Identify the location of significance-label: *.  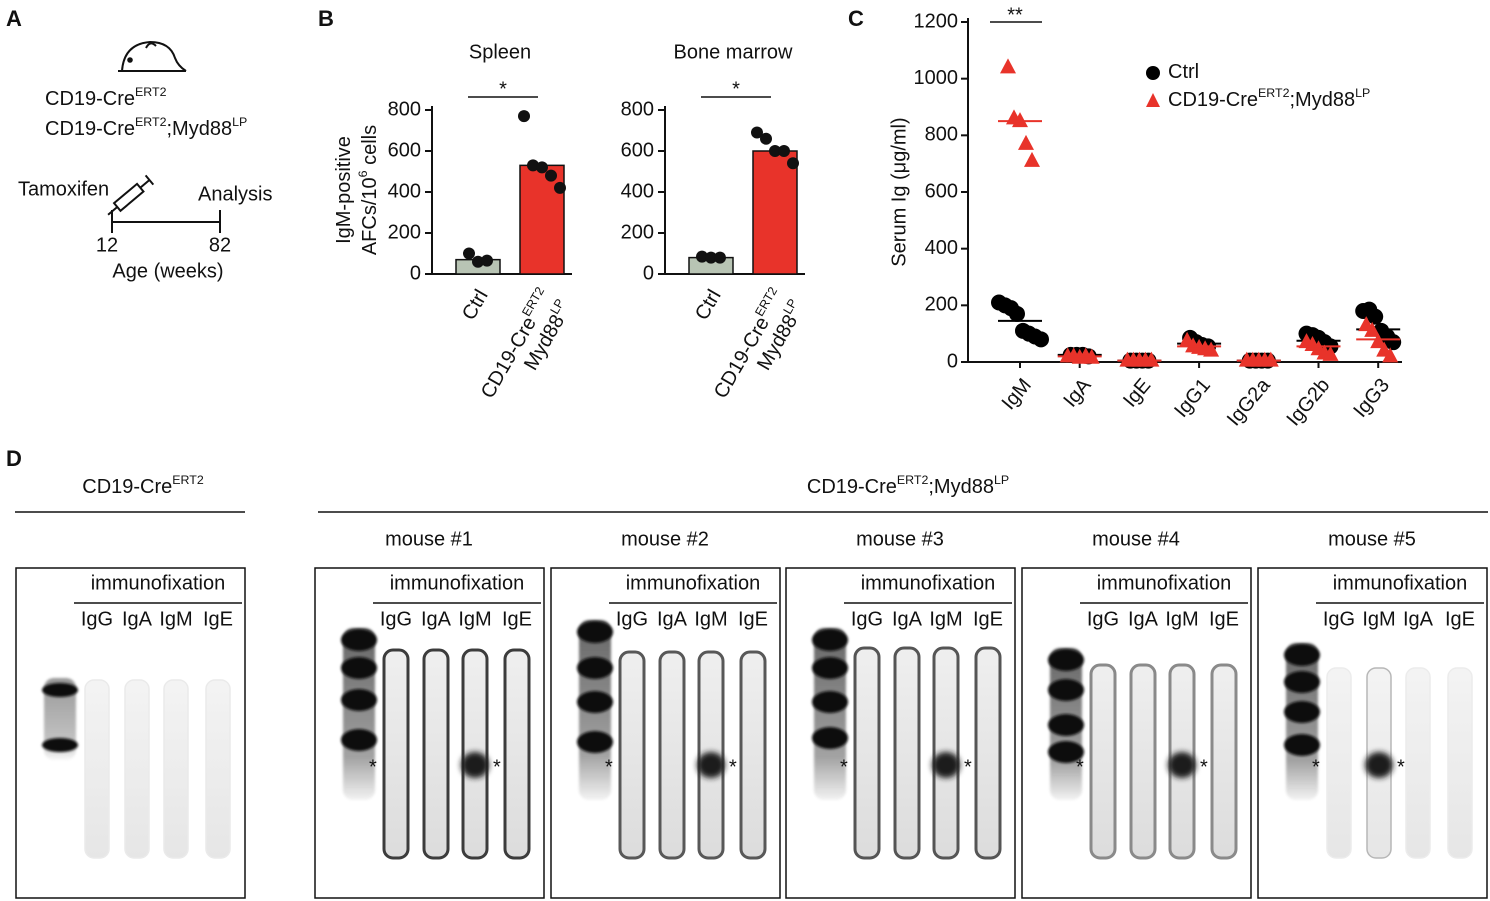
(503, 89).